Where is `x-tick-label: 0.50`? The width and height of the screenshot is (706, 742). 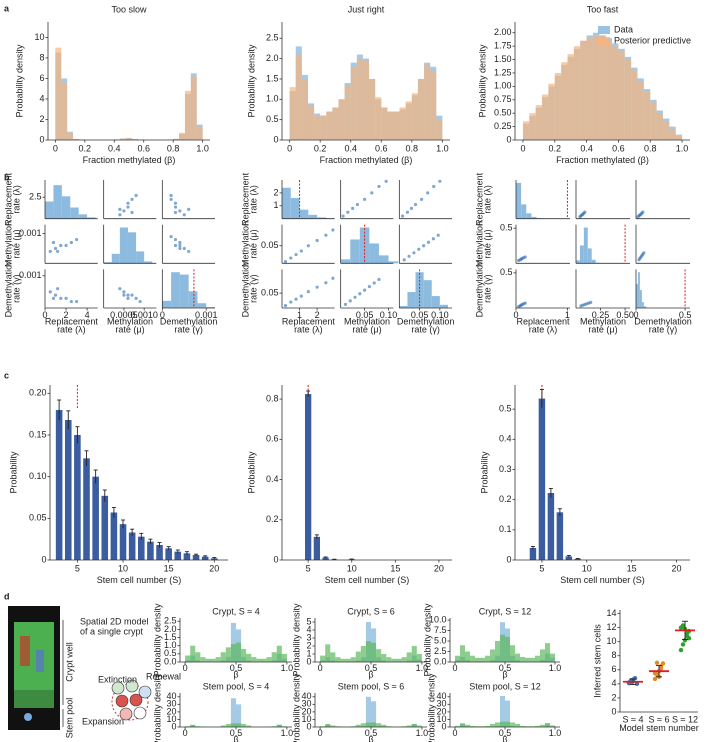 x-tick-label: 0.50 is located at coordinates (625, 315).